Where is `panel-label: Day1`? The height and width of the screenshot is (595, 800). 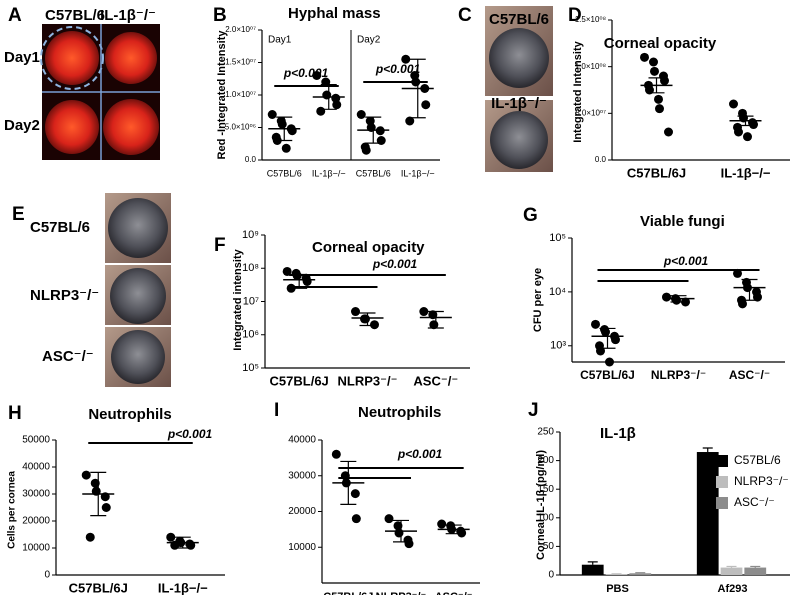
panel-label: Day1 is located at coordinates (280, 40).